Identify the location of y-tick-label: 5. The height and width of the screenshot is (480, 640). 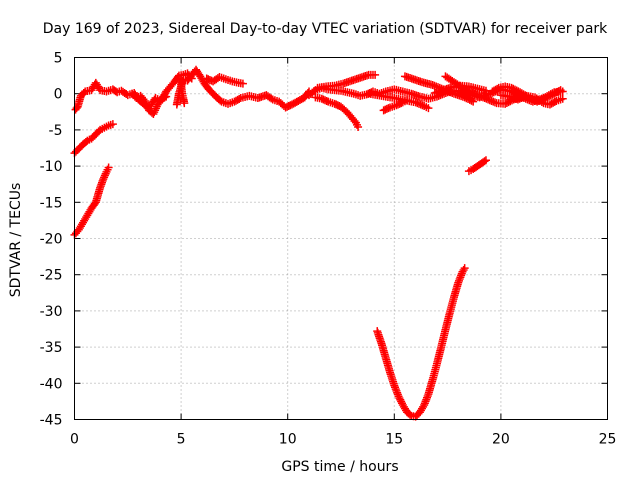
(58, 59).